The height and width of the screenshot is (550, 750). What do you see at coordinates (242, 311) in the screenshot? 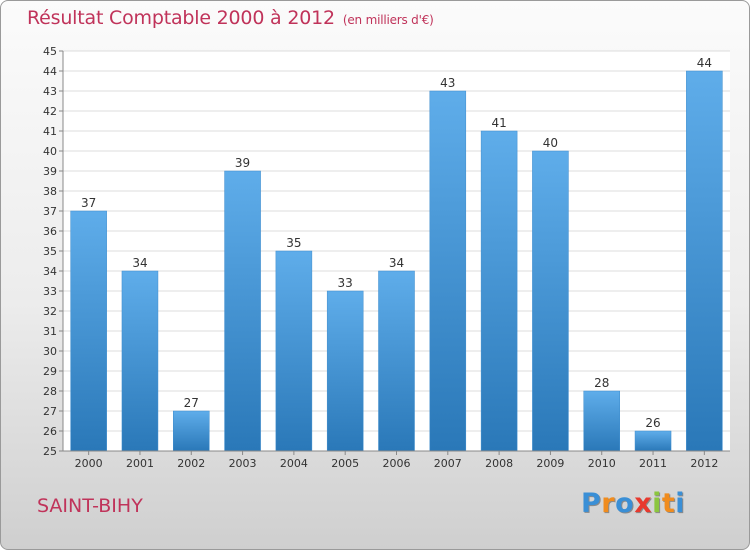
I see `bar-2003` at bounding box center [242, 311].